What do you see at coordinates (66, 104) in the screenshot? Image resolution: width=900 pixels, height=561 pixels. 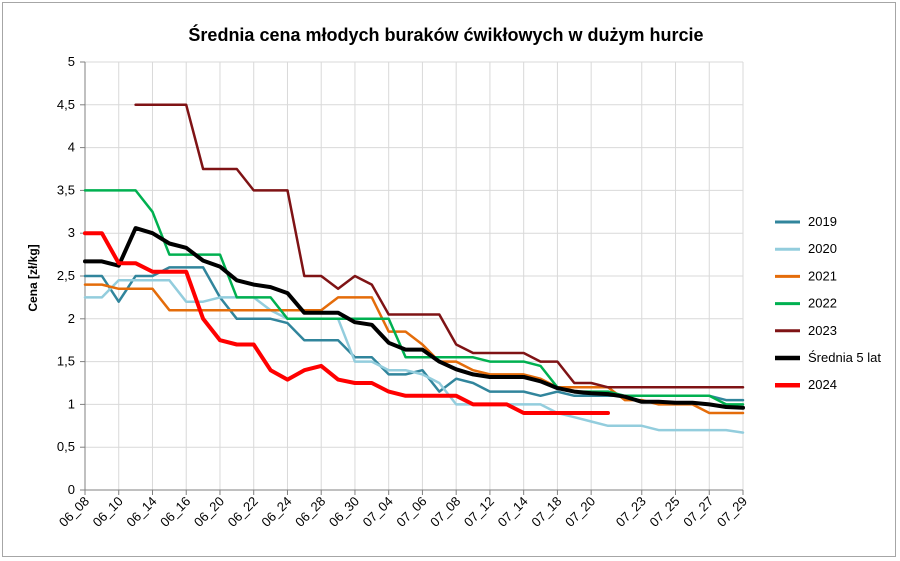 I see `y-tick-label: 4,5` at bounding box center [66, 104].